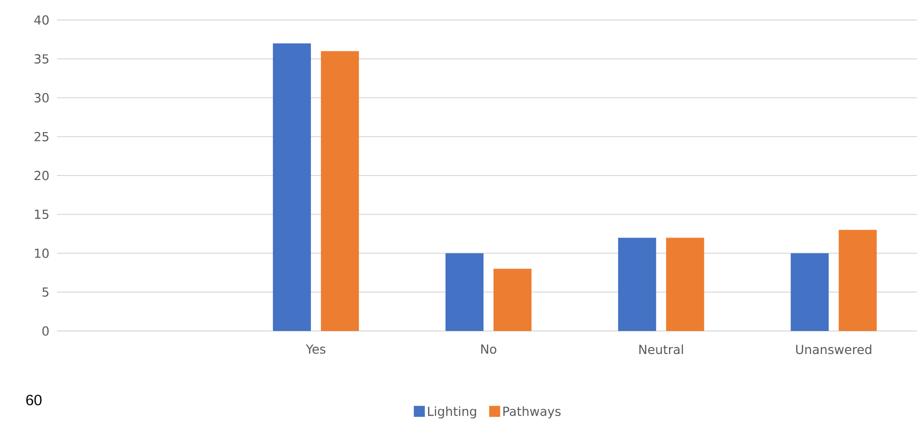 The image size is (917, 425). I want to click on y-tick-label: 40, so click(41, 20).